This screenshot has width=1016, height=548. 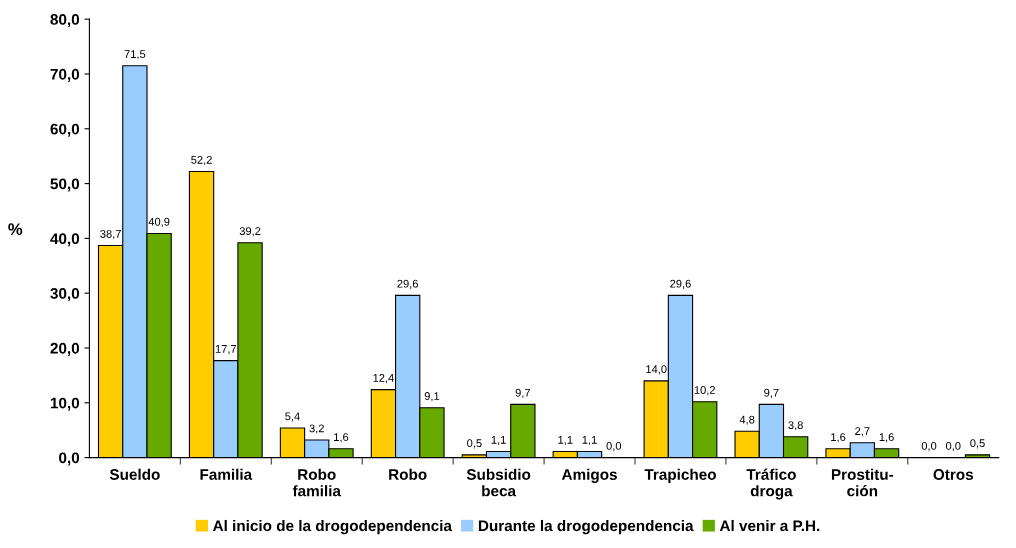 What do you see at coordinates (65, 185) in the screenshot?
I see `y-tick-label: 50,0` at bounding box center [65, 185].